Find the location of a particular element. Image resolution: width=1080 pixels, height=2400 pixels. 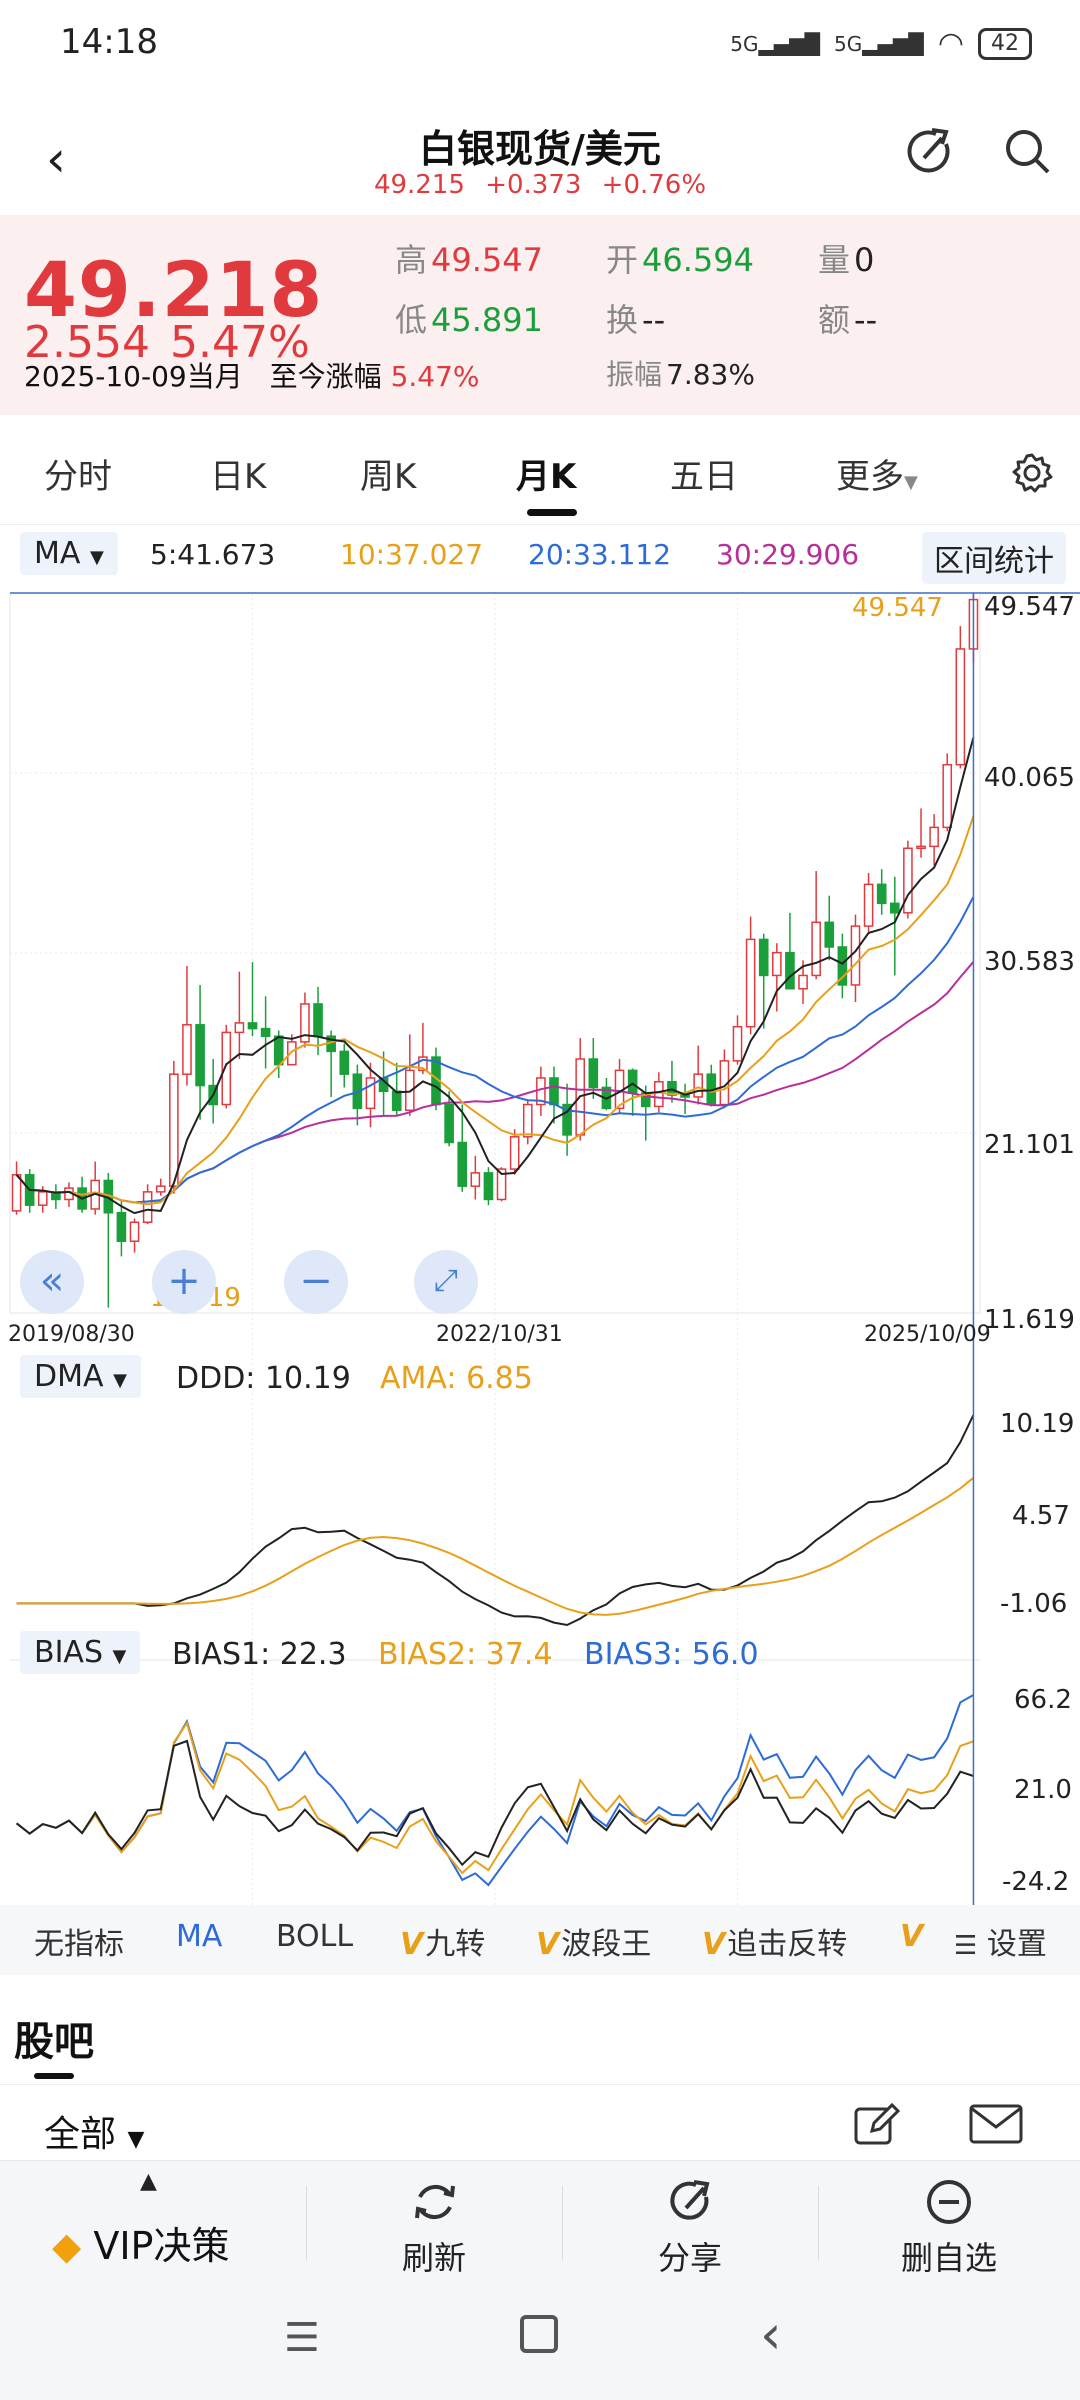

bias-tick-2: 21.0 is located at coordinates (1043, 1790).